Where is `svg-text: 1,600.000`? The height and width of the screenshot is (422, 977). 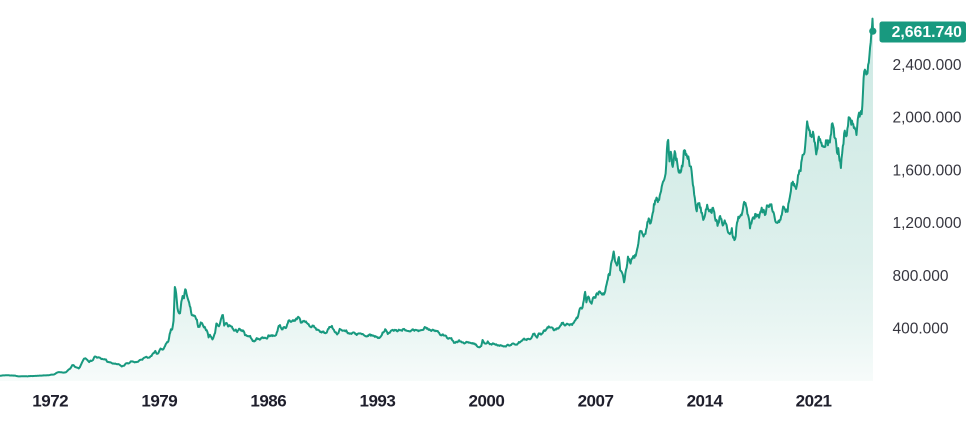 svg-text: 1,600.000 is located at coordinates (927, 170).